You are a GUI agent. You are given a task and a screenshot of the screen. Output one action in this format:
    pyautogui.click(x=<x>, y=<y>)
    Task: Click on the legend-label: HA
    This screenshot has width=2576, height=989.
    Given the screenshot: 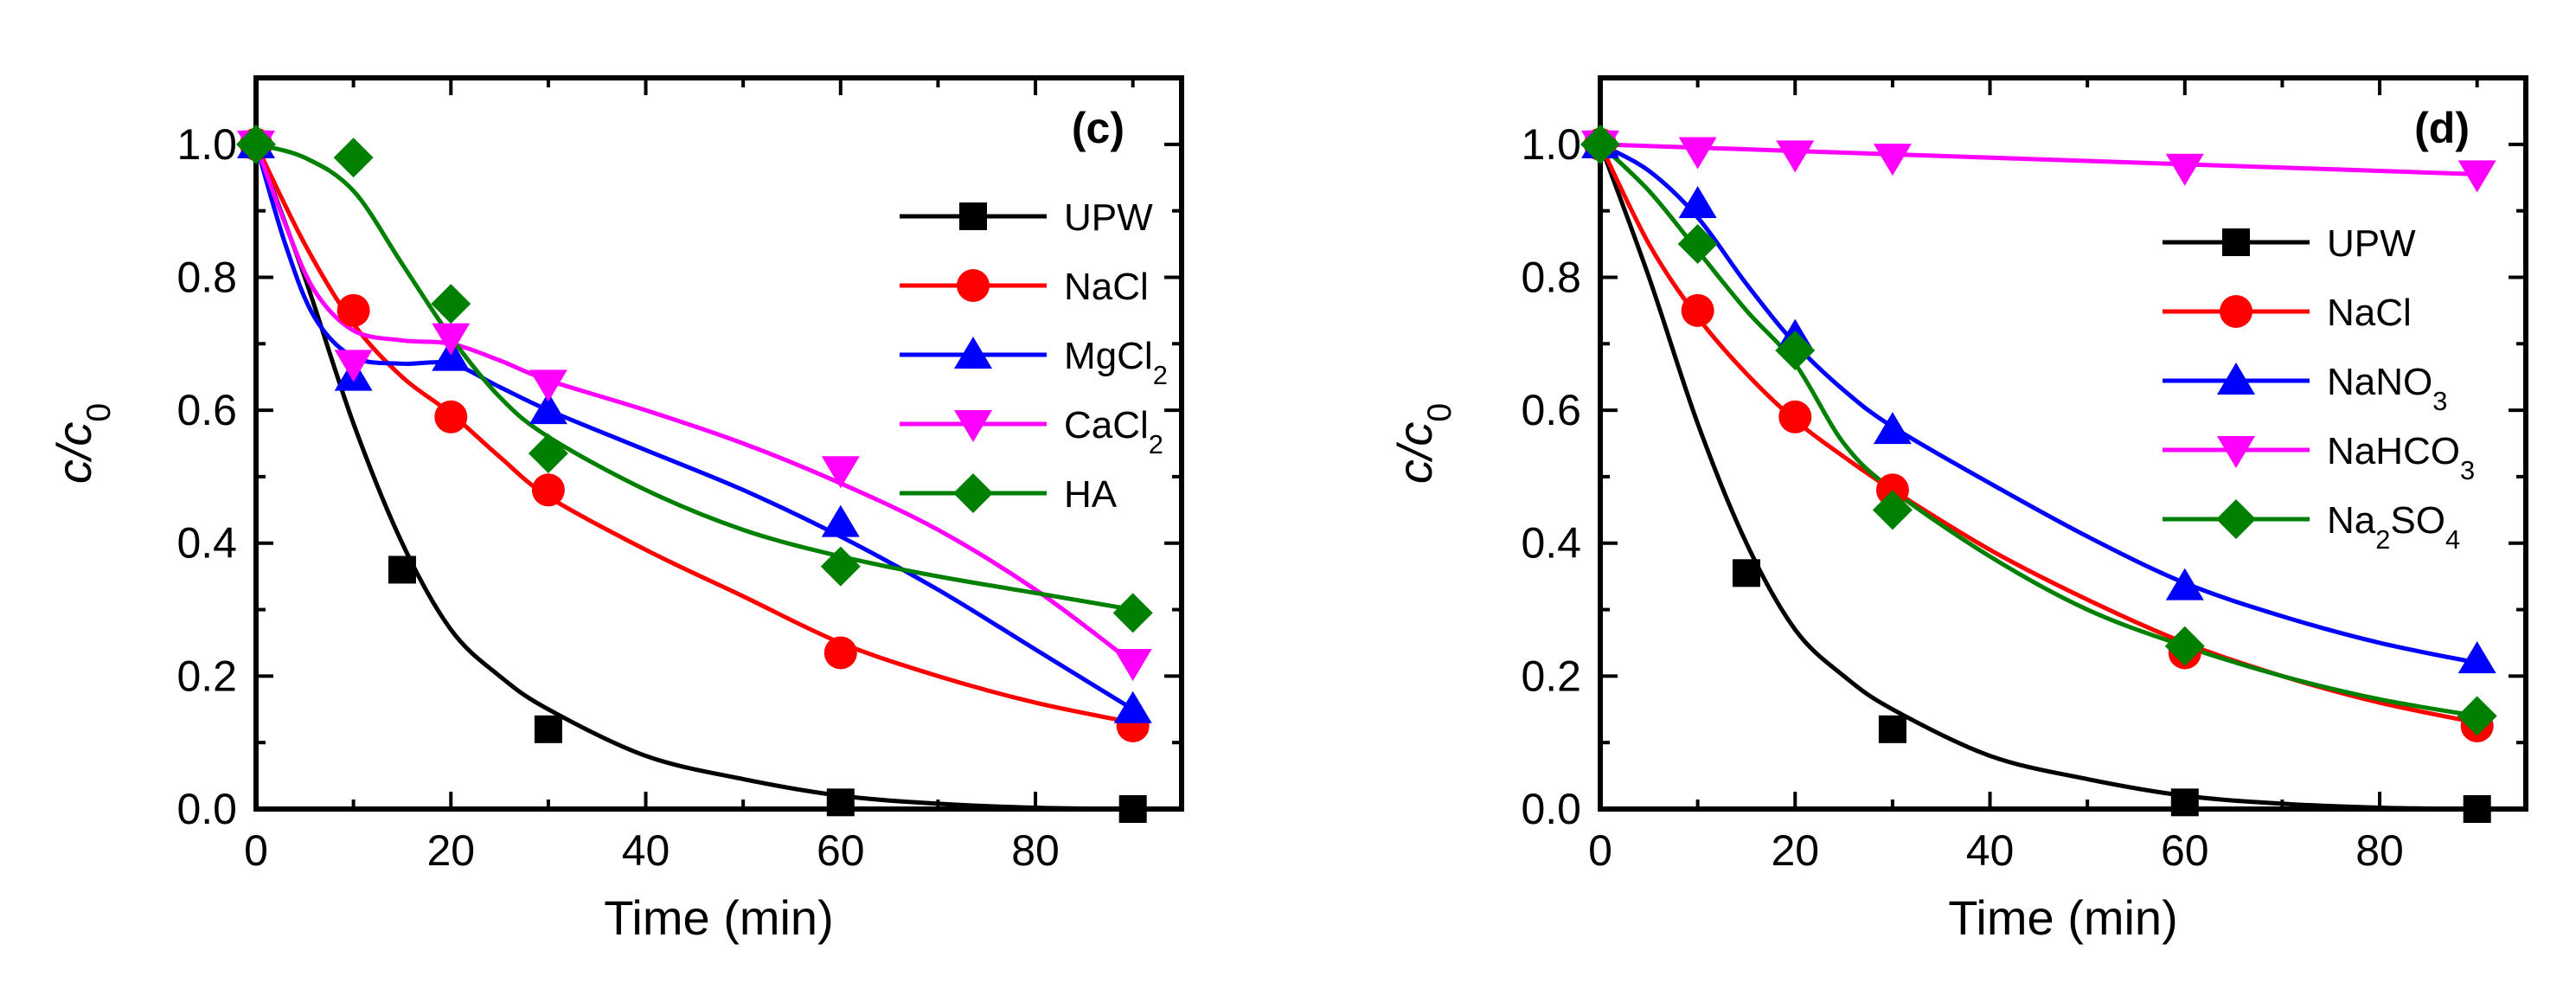 What is the action you would take?
    pyautogui.click(x=1091, y=494)
    